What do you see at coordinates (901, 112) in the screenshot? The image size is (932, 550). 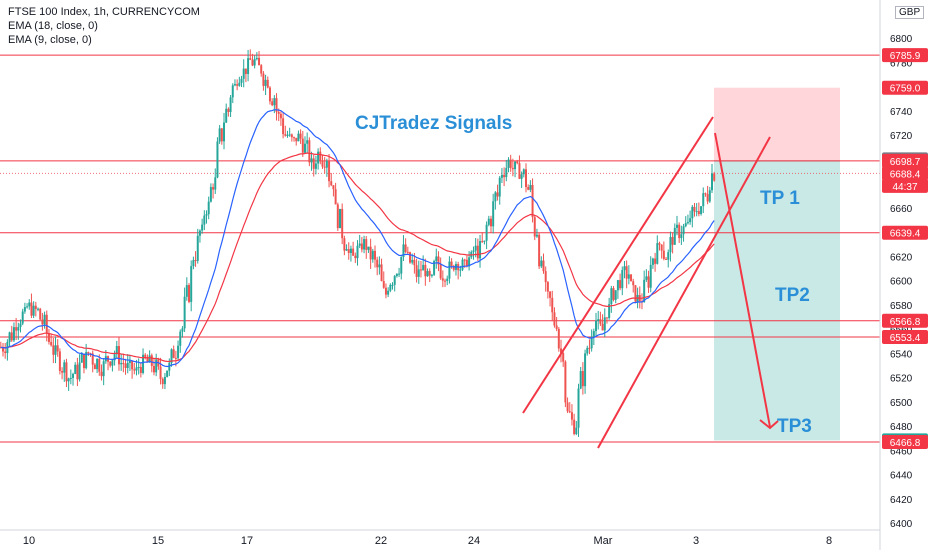 I see `y-tick-label: 6740` at bounding box center [901, 112].